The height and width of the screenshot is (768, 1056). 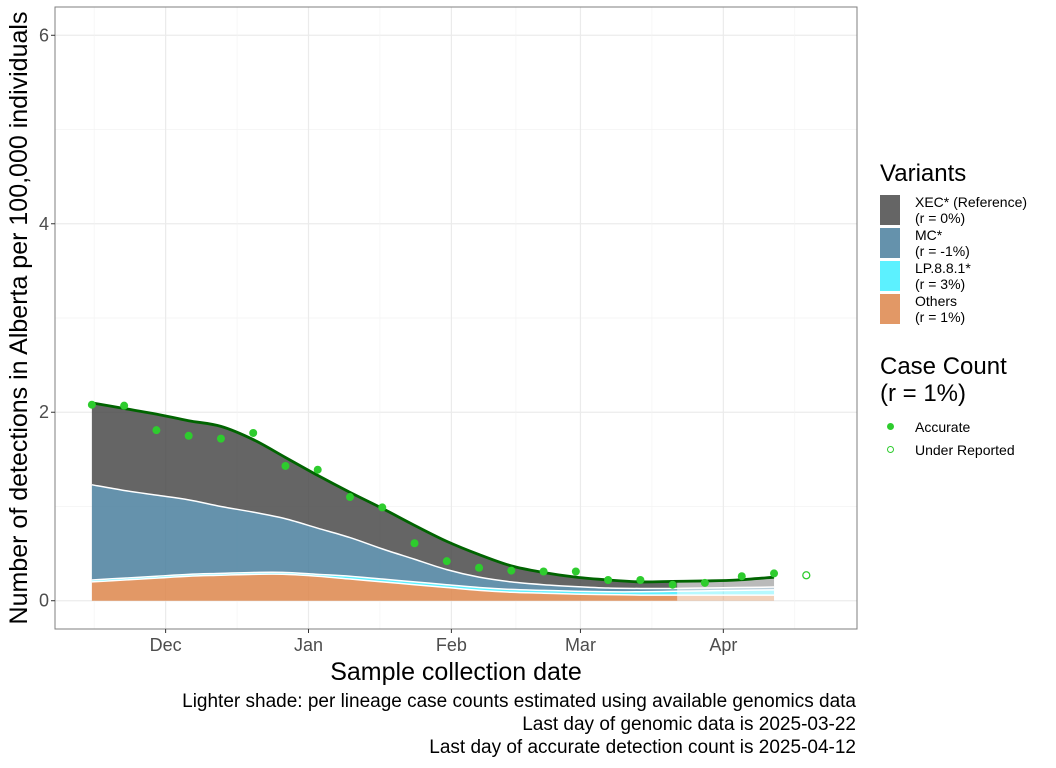 I want to click on case-point-under-reported, so click(x=806, y=575).